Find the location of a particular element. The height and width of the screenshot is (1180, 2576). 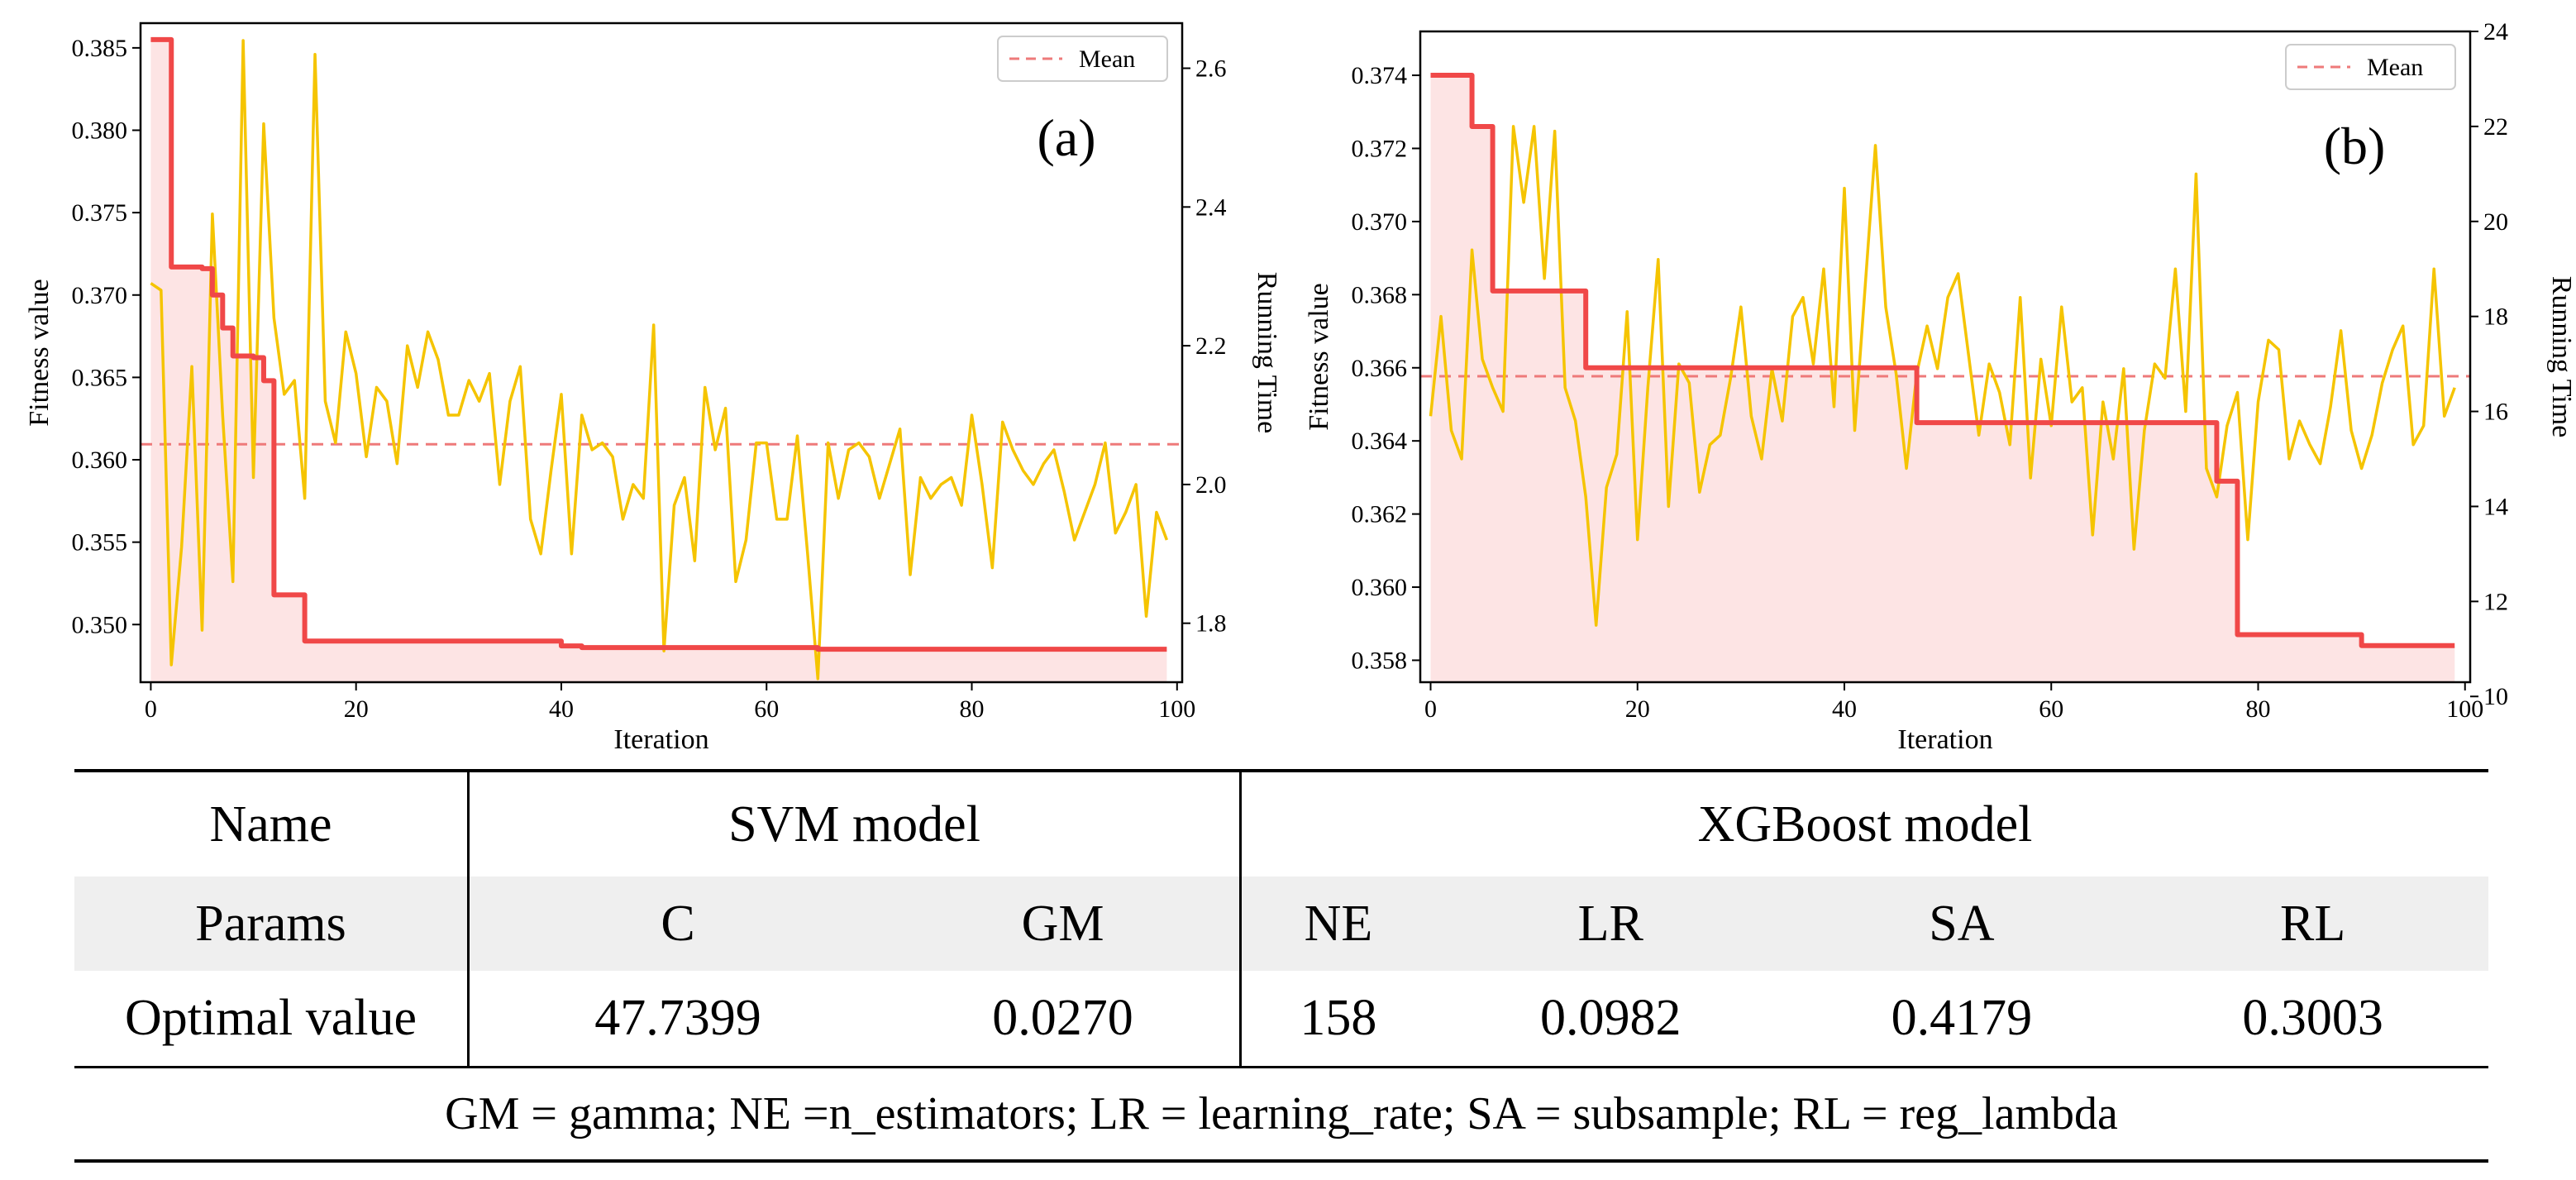

chart-a-y-tick-label: 0.375 is located at coordinates (100, 213).